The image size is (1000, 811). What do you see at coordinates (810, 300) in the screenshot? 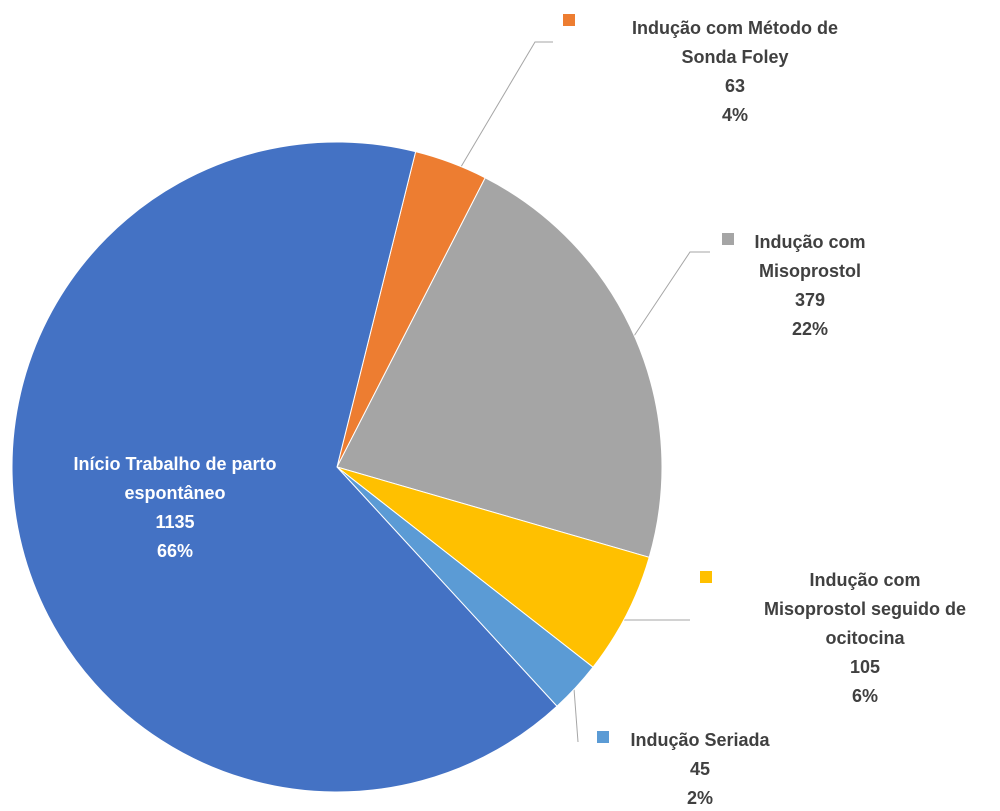
I see `value-label: 379` at bounding box center [810, 300].